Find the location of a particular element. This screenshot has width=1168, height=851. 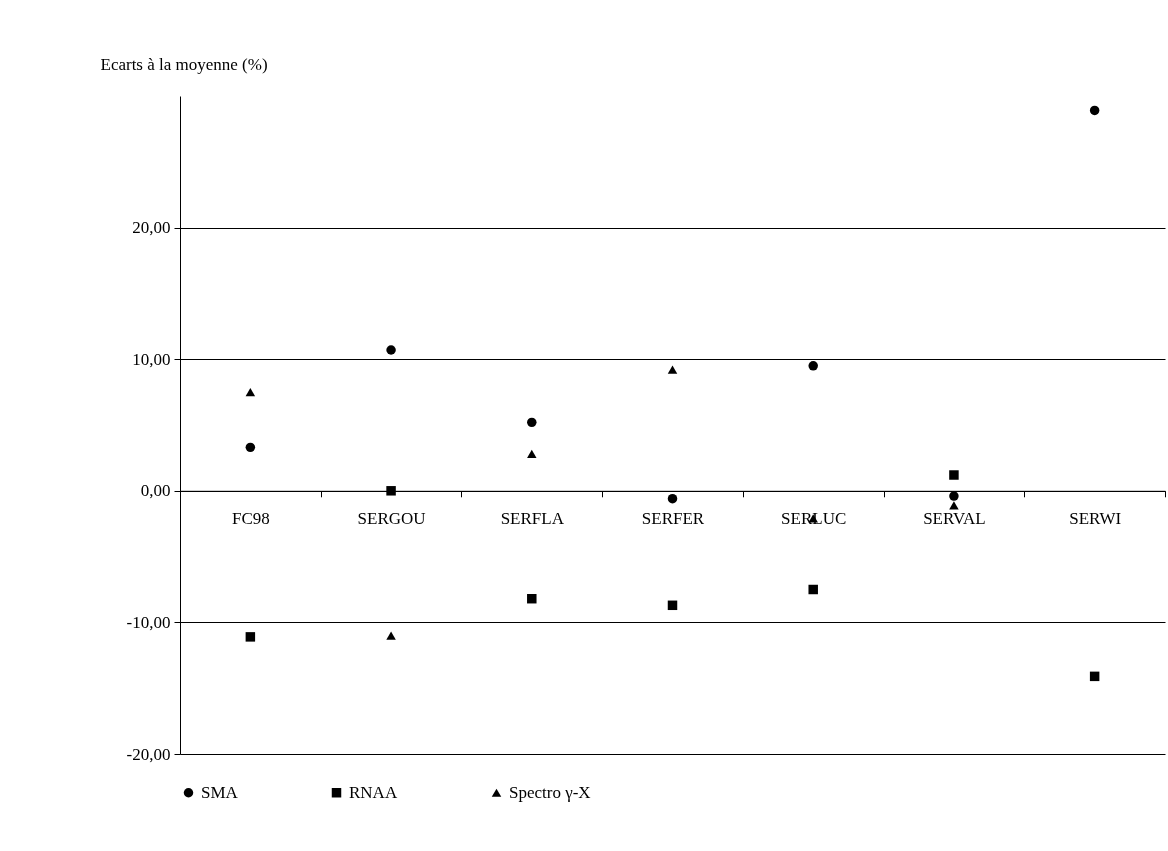

x-tick-label: SERLUC is located at coordinates (814, 519).